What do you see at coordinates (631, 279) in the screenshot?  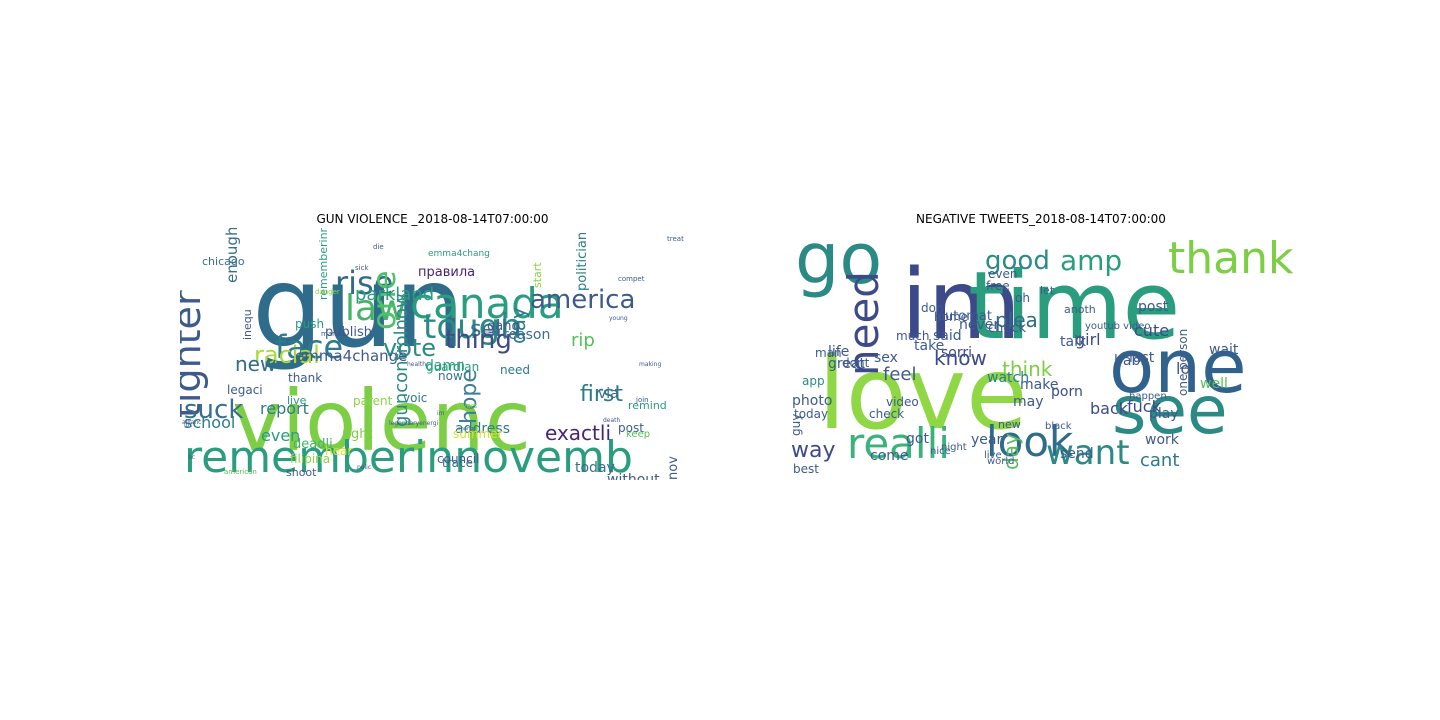 I see `word-compet: compet` at bounding box center [631, 279].